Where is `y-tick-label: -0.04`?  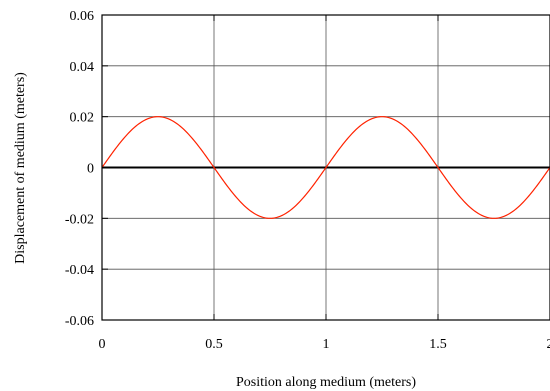
y-tick-label: -0.04 is located at coordinates (79, 270).